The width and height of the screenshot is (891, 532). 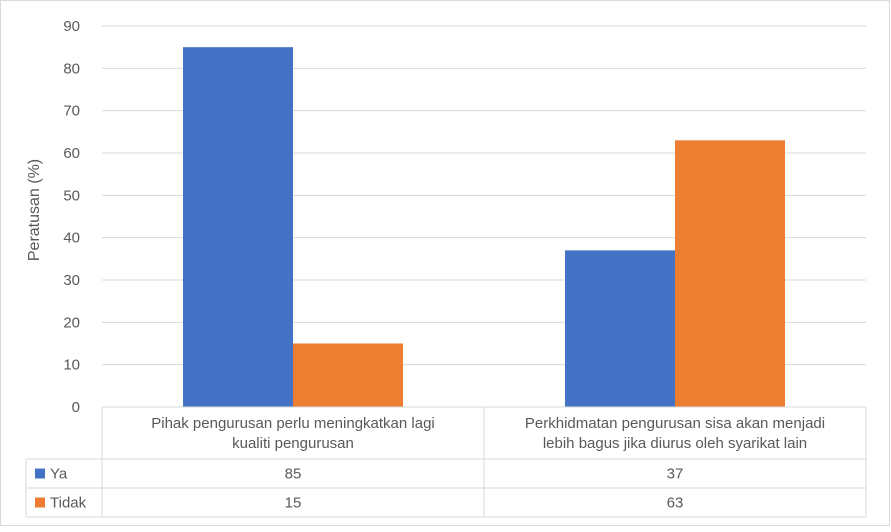 I want to click on table-value: 85, so click(x=293, y=474).